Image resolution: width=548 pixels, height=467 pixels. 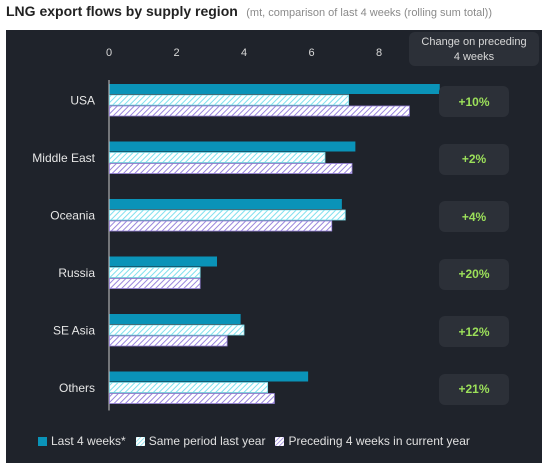 I want to click on change-header-line1: Change on preceding, so click(x=474, y=42).